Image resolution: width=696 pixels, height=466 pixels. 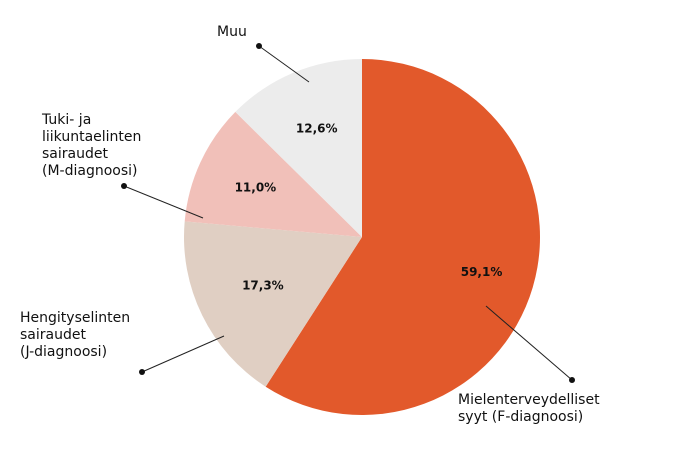 What do you see at coordinates (482, 272) in the screenshot?
I see `value-label-f: 59,1%` at bounding box center [482, 272].